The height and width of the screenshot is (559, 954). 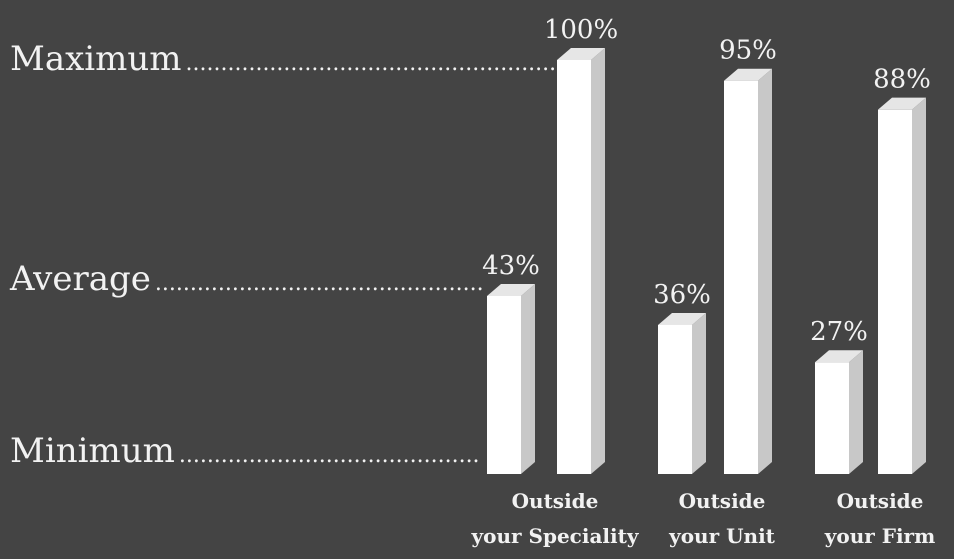 I want to click on category-label-line2: your Speciality, so click(x=555, y=536).